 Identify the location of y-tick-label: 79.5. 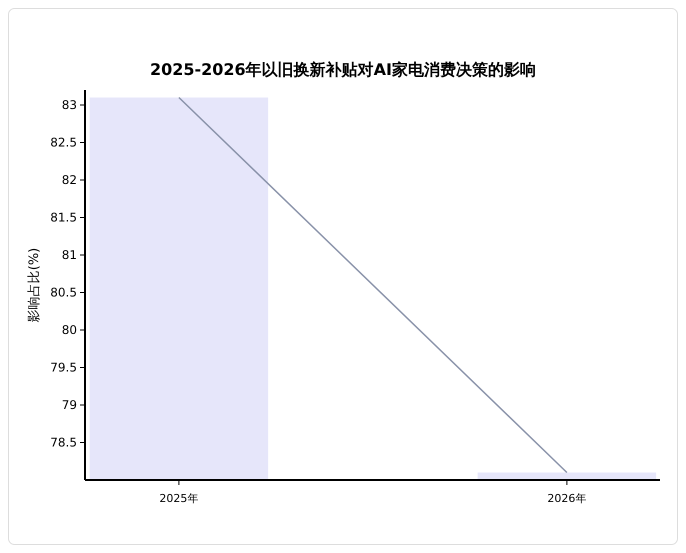
(63, 367).